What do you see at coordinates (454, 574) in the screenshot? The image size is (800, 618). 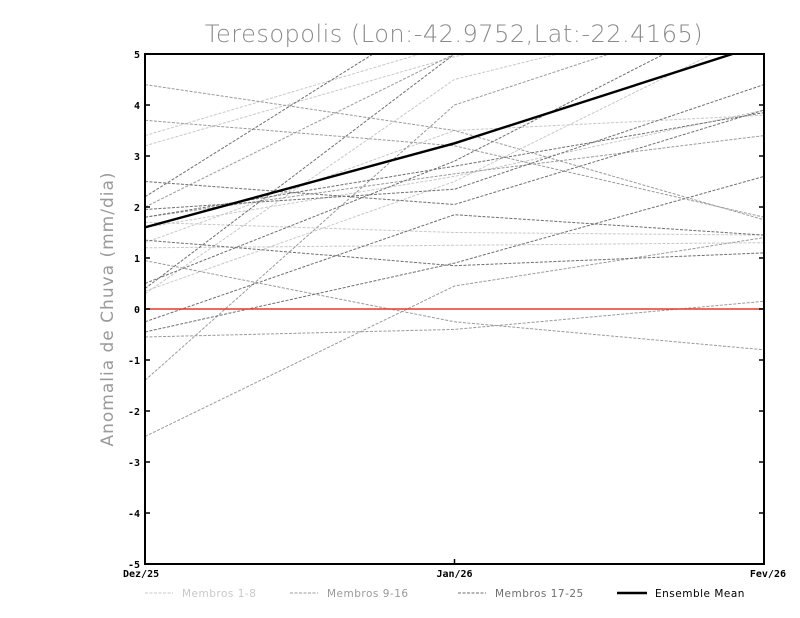 I see `x-tick-label: Jan/26` at bounding box center [454, 574].